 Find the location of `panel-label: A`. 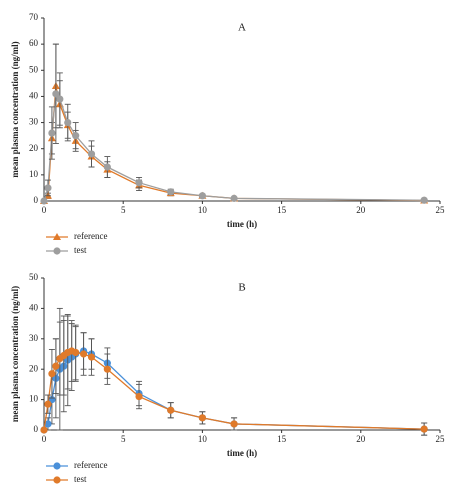

panel-label: A is located at coordinates (242, 28).